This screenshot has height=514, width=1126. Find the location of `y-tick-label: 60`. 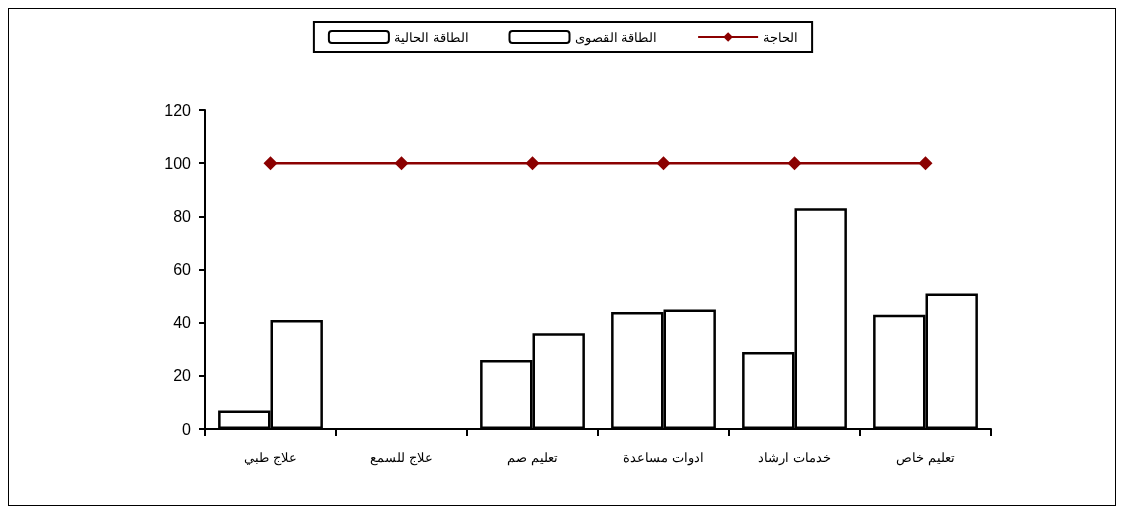

y-tick-label: 60 is located at coordinates (182, 269).